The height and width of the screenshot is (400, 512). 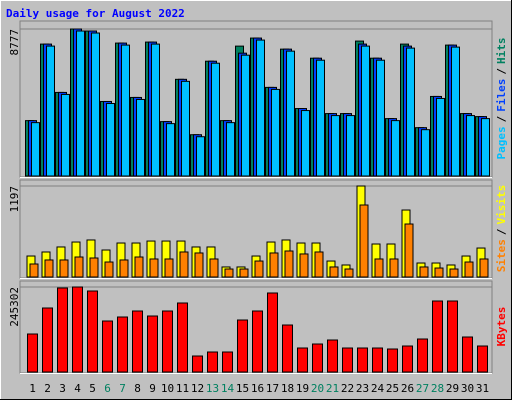 I want to click on x-tick-label: 15, so click(x=242, y=388).